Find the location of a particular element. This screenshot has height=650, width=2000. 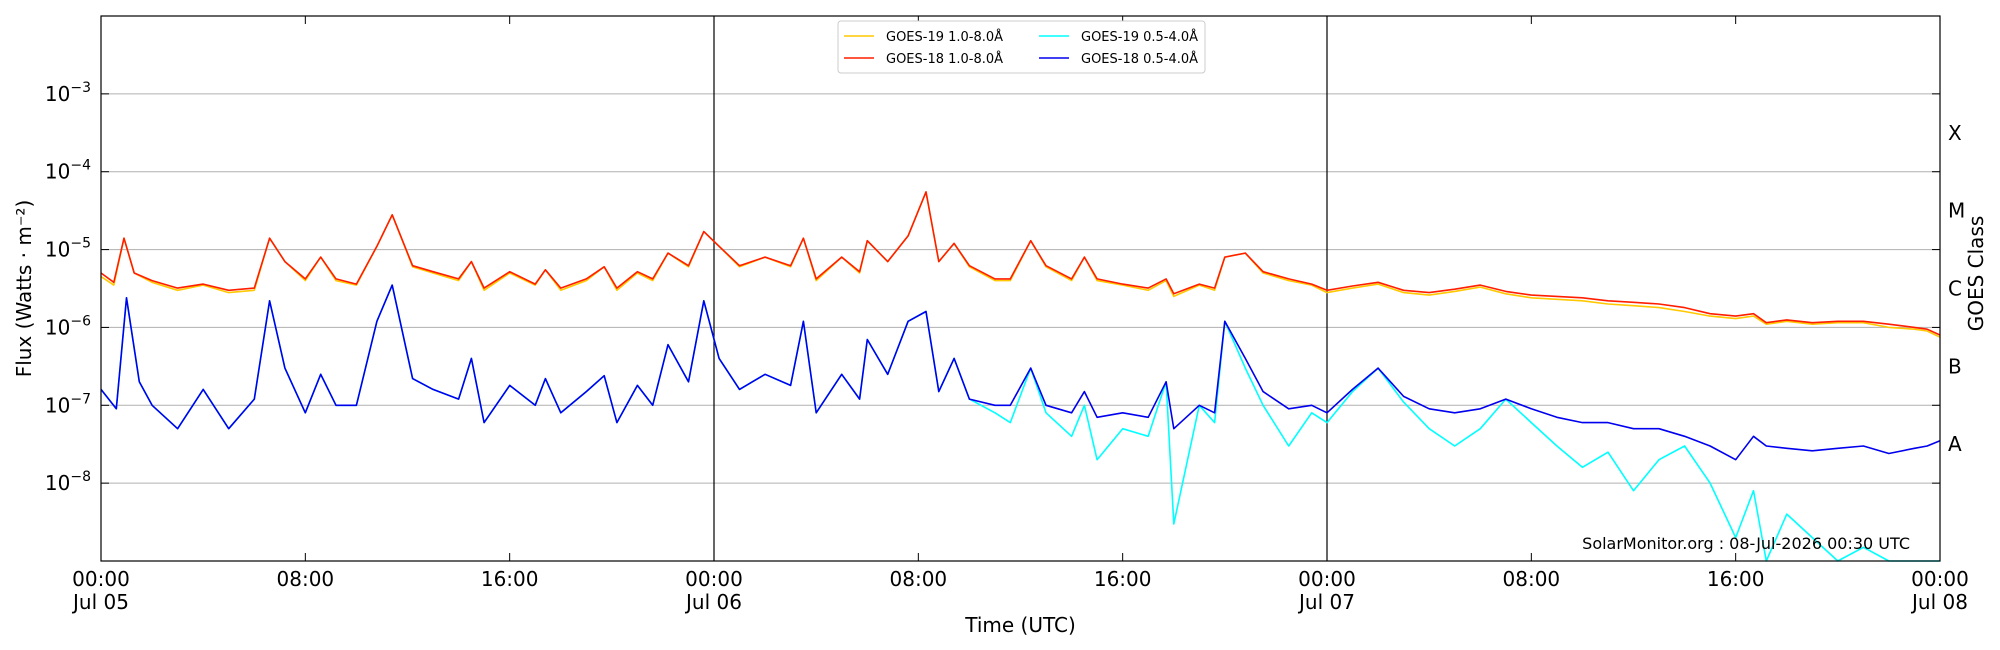

y-tick-label: 10⁻³ is located at coordinates (68, 93).